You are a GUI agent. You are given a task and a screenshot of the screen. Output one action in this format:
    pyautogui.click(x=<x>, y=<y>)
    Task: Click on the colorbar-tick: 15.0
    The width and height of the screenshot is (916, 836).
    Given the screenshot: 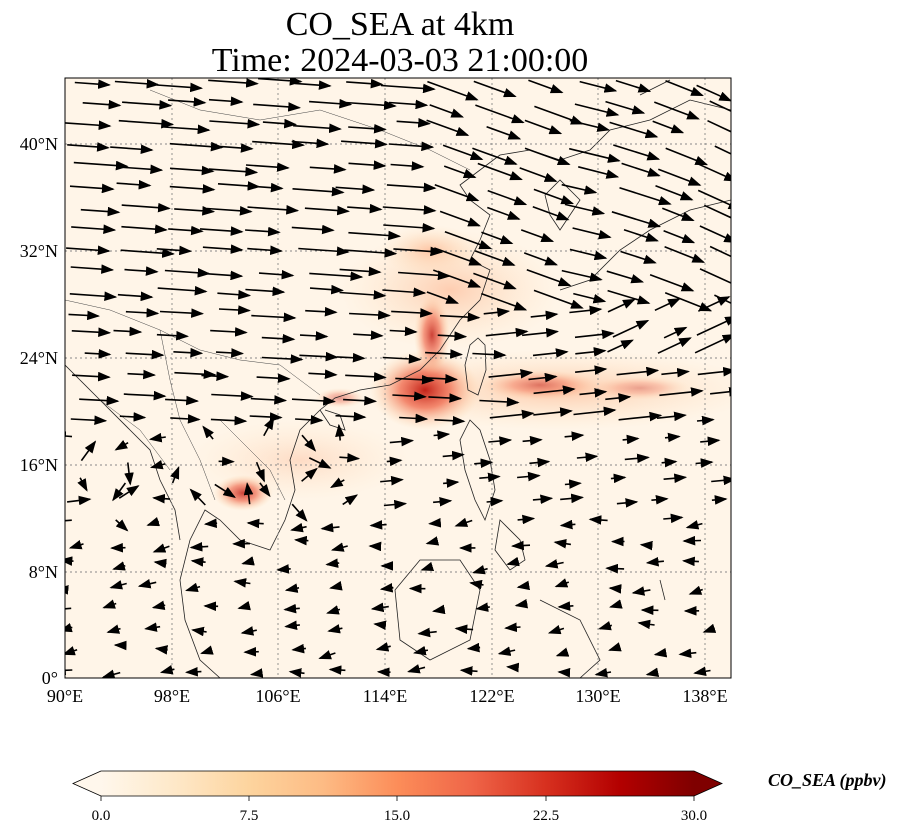 What is the action you would take?
    pyautogui.click(x=397, y=816)
    